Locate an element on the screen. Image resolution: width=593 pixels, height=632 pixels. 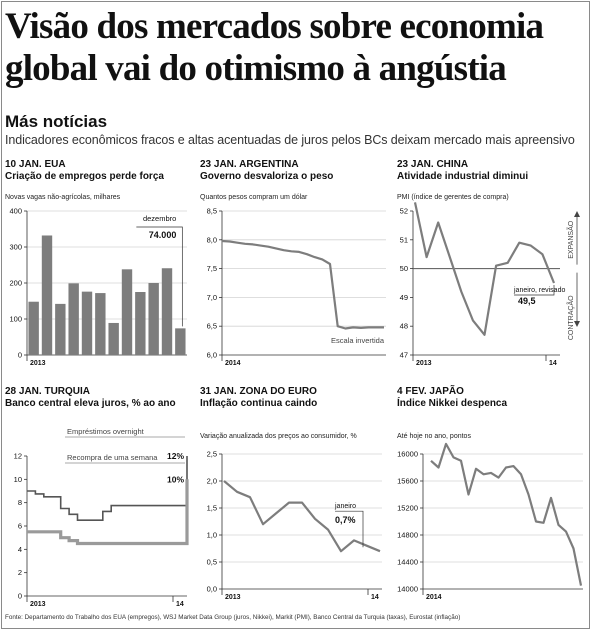
y-tick-label: 1,0 is located at coordinates (212, 535).